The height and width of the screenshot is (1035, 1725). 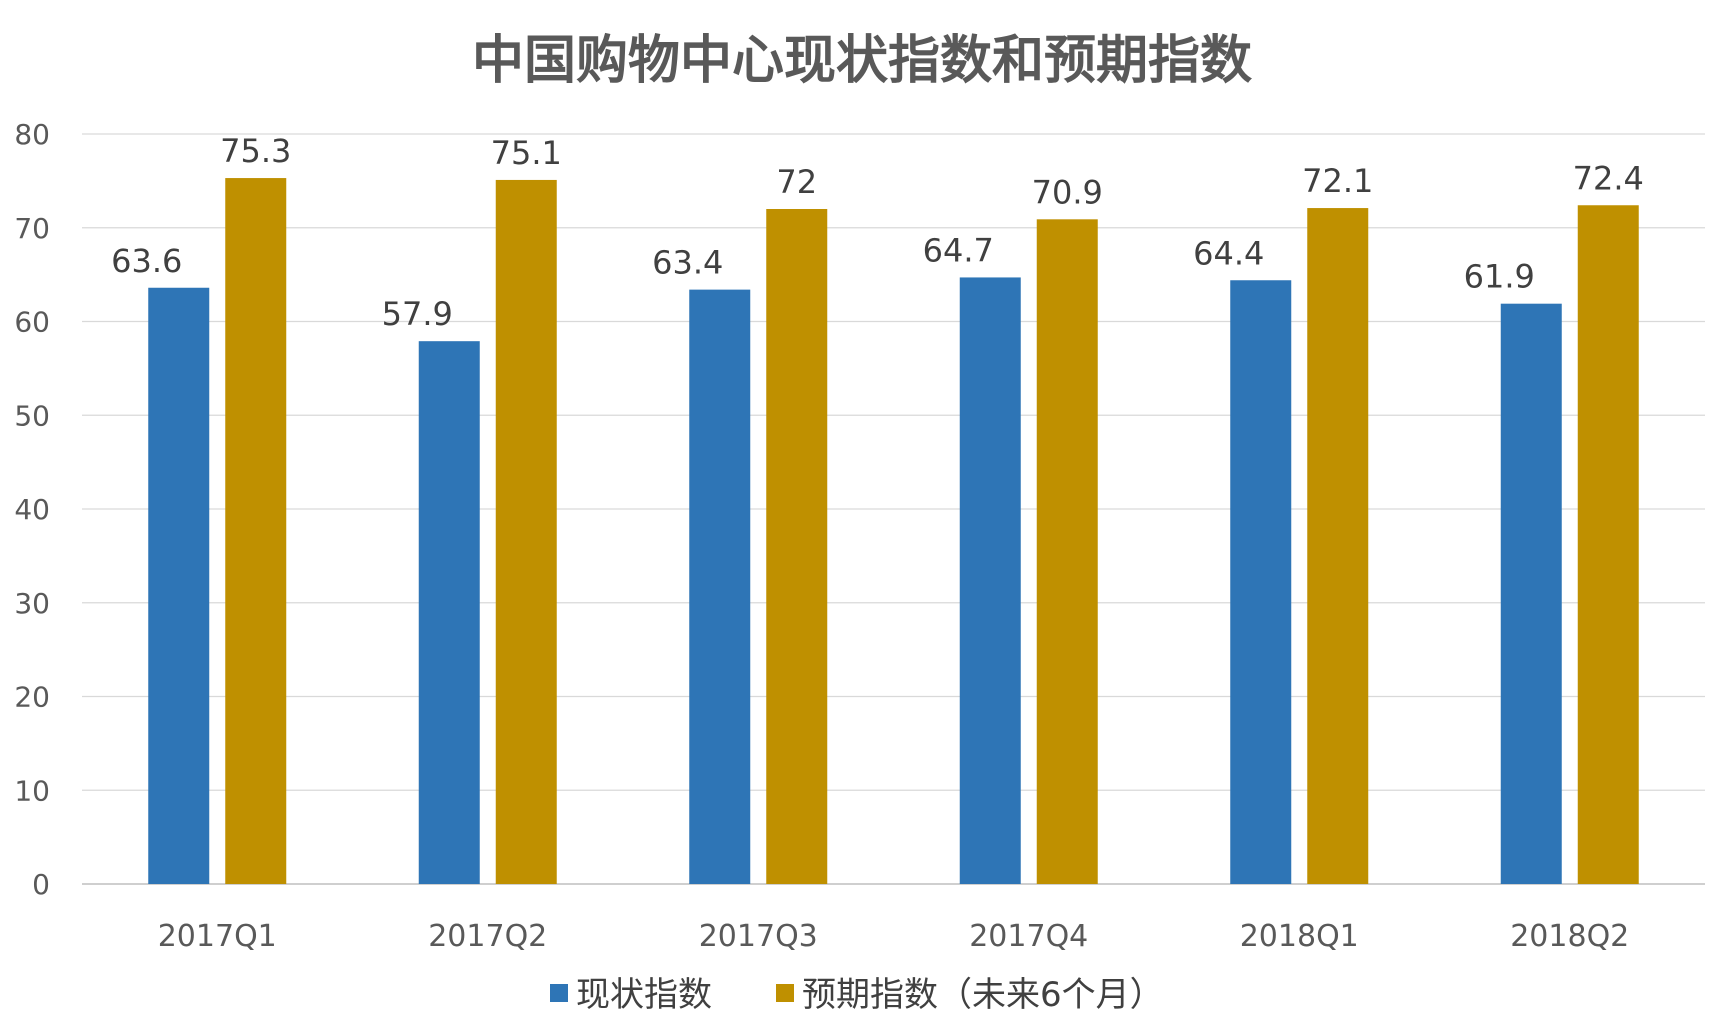 I want to click on chart-title: 中国购物中心现状指数和预期指数, so click(x=862, y=61).